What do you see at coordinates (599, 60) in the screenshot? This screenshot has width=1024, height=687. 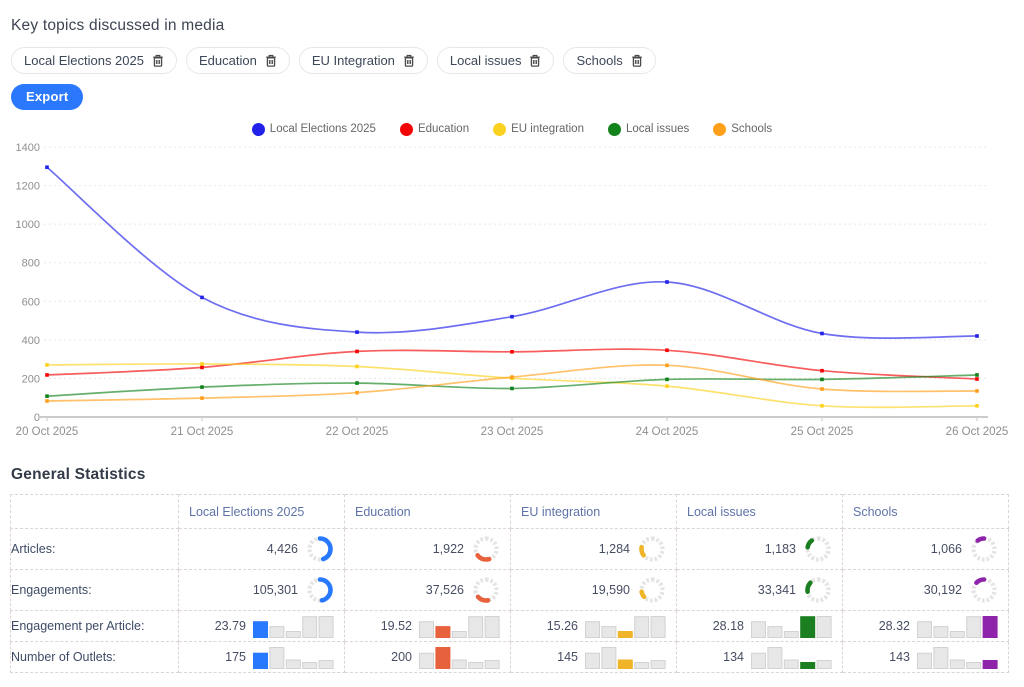 I see `topic-chip-label: Schools` at bounding box center [599, 60].